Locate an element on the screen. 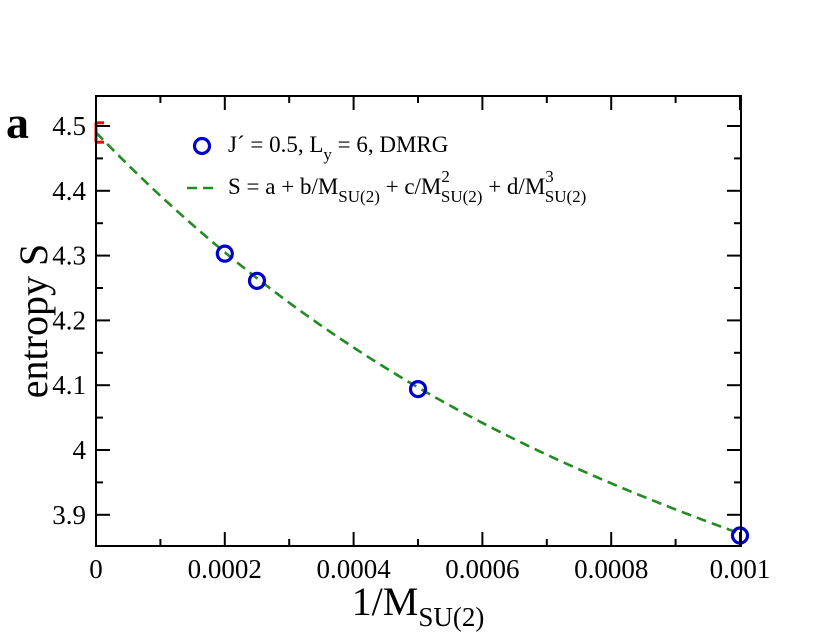 The height and width of the screenshot is (643, 830). x-tick-label: 0.0002 is located at coordinates (225, 569).